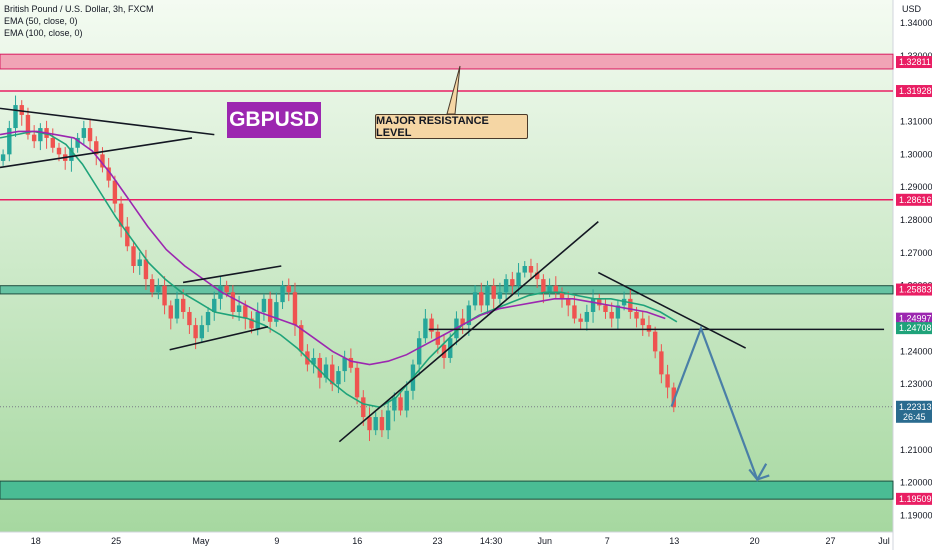 Image resolution: width=932 pixels, height=550 pixels. I want to click on countdown-label: 26:45, so click(914, 417).